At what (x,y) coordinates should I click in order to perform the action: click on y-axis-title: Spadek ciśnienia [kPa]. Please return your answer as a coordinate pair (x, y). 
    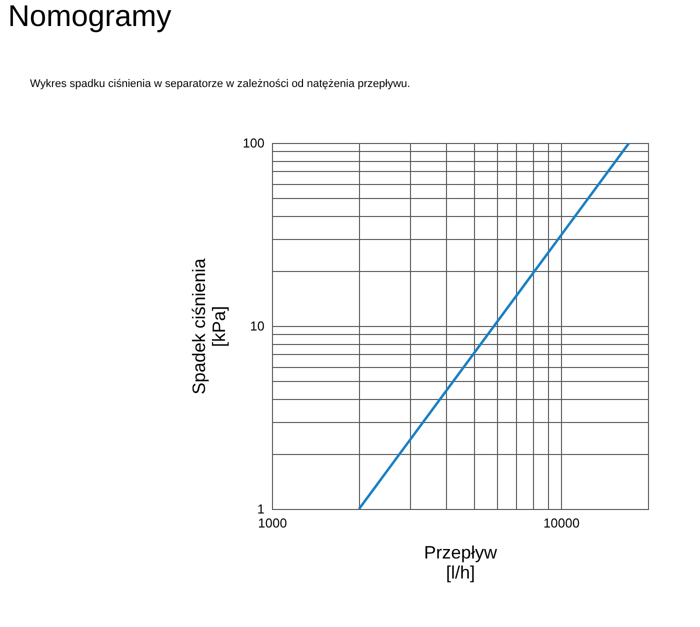
    Looking at the image, I should click on (208, 326).